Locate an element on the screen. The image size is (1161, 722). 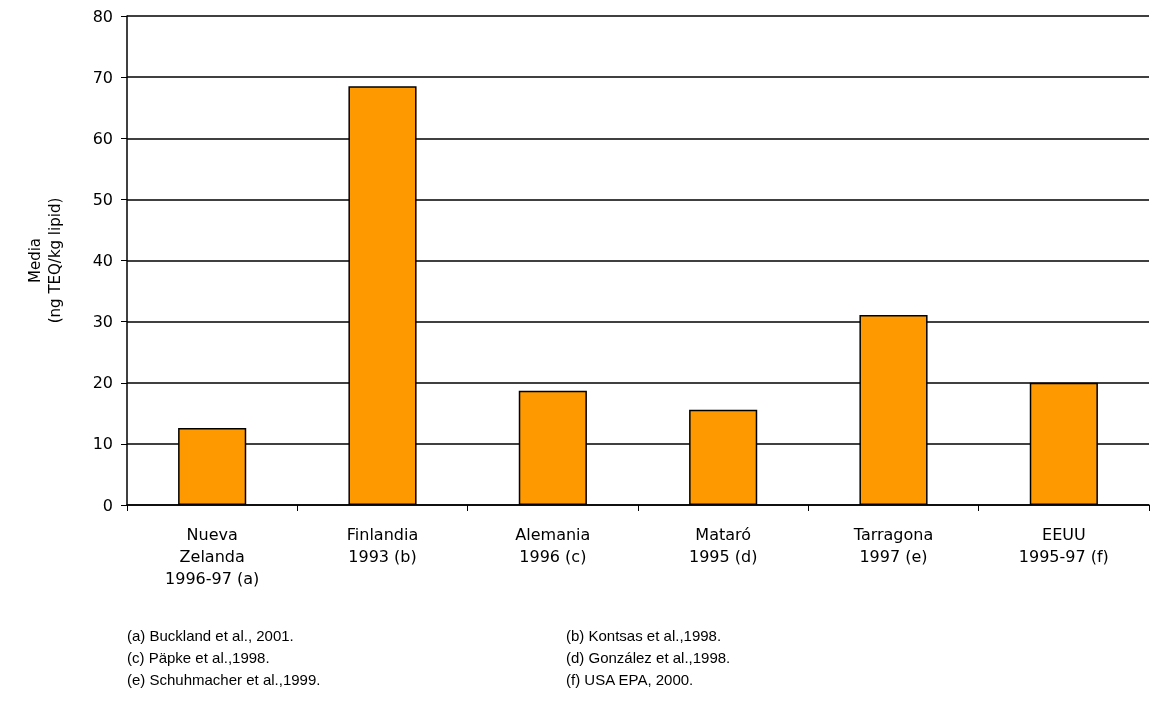
y-tick-label: 70 is located at coordinates (102, 77).